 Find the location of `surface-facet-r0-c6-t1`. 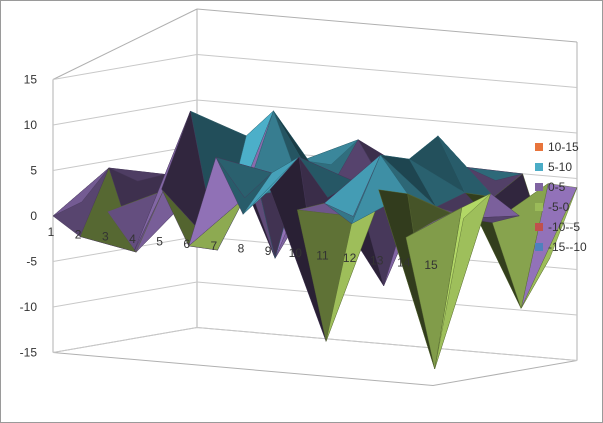

surface-facet-r0-c6-t1 is located at coordinates (244, 177).